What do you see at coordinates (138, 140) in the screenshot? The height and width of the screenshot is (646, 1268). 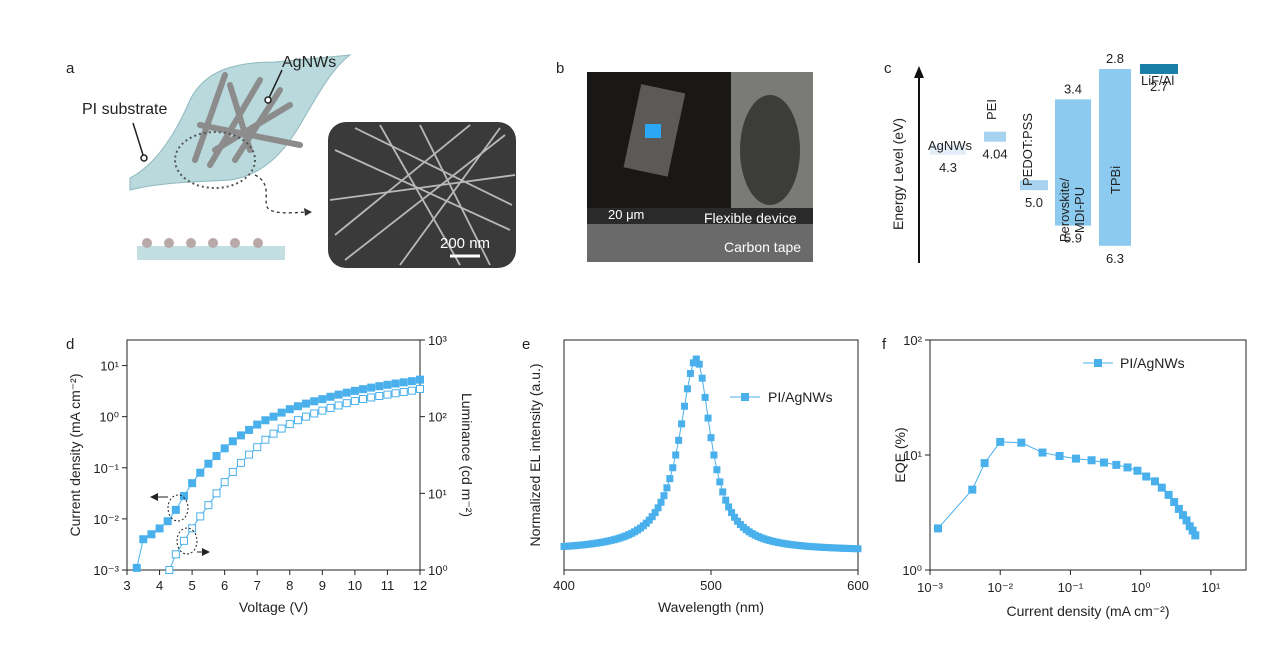 I see `pi-pointer` at bounding box center [138, 140].